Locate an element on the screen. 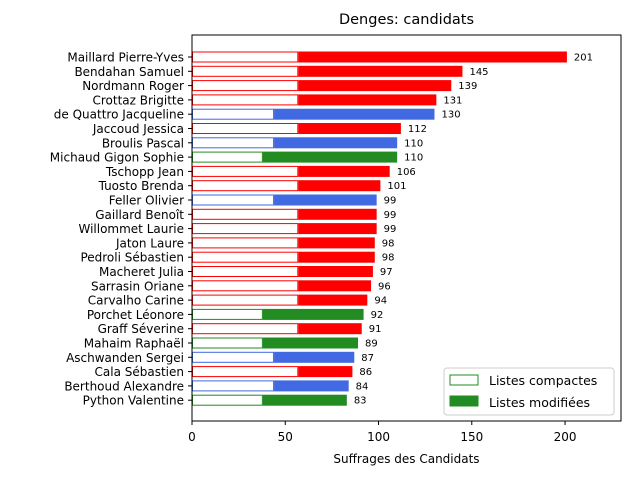 This screenshot has width=640, height=480. candidate-label: Aschwanden Sergei is located at coordinates (125, 358).